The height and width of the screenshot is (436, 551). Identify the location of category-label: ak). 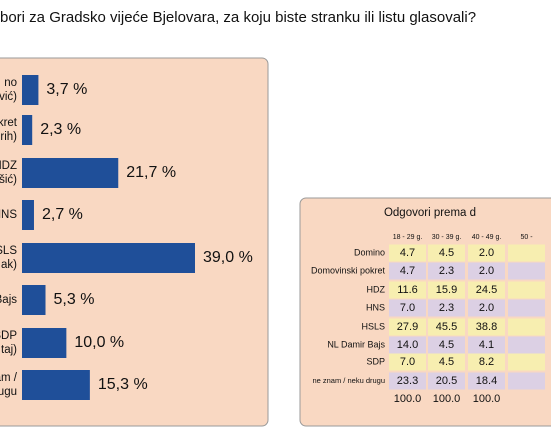
(9, 265).